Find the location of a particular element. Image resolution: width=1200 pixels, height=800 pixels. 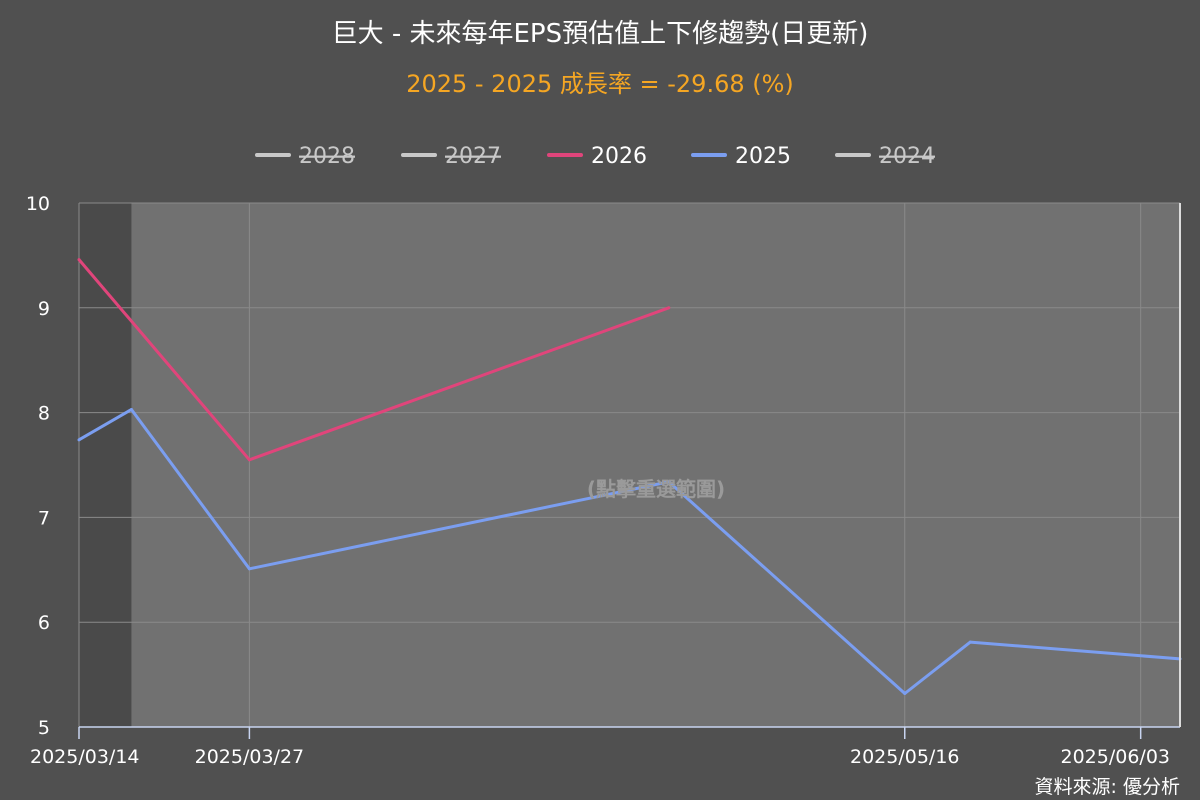

legend-item-2026: 2026 is located at coordinates (597, 156).